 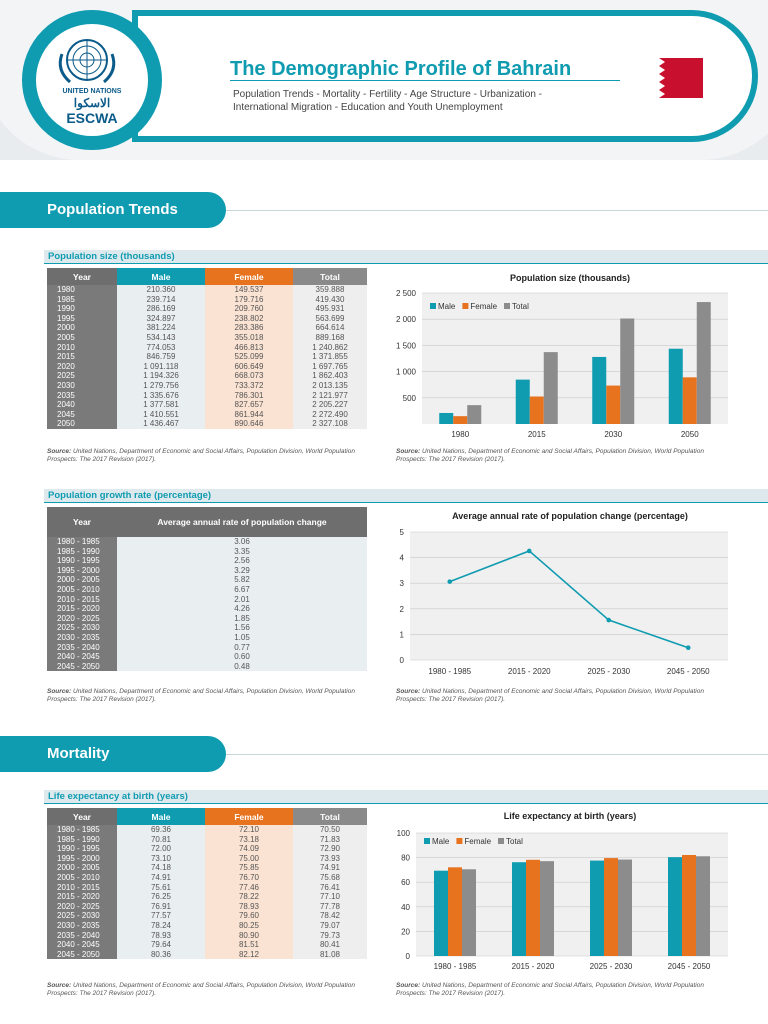 What do you see at coordinates (330, 347) in the screenshot?
I see `table-cell: 1 240.862` at bounding box center [330, 347].